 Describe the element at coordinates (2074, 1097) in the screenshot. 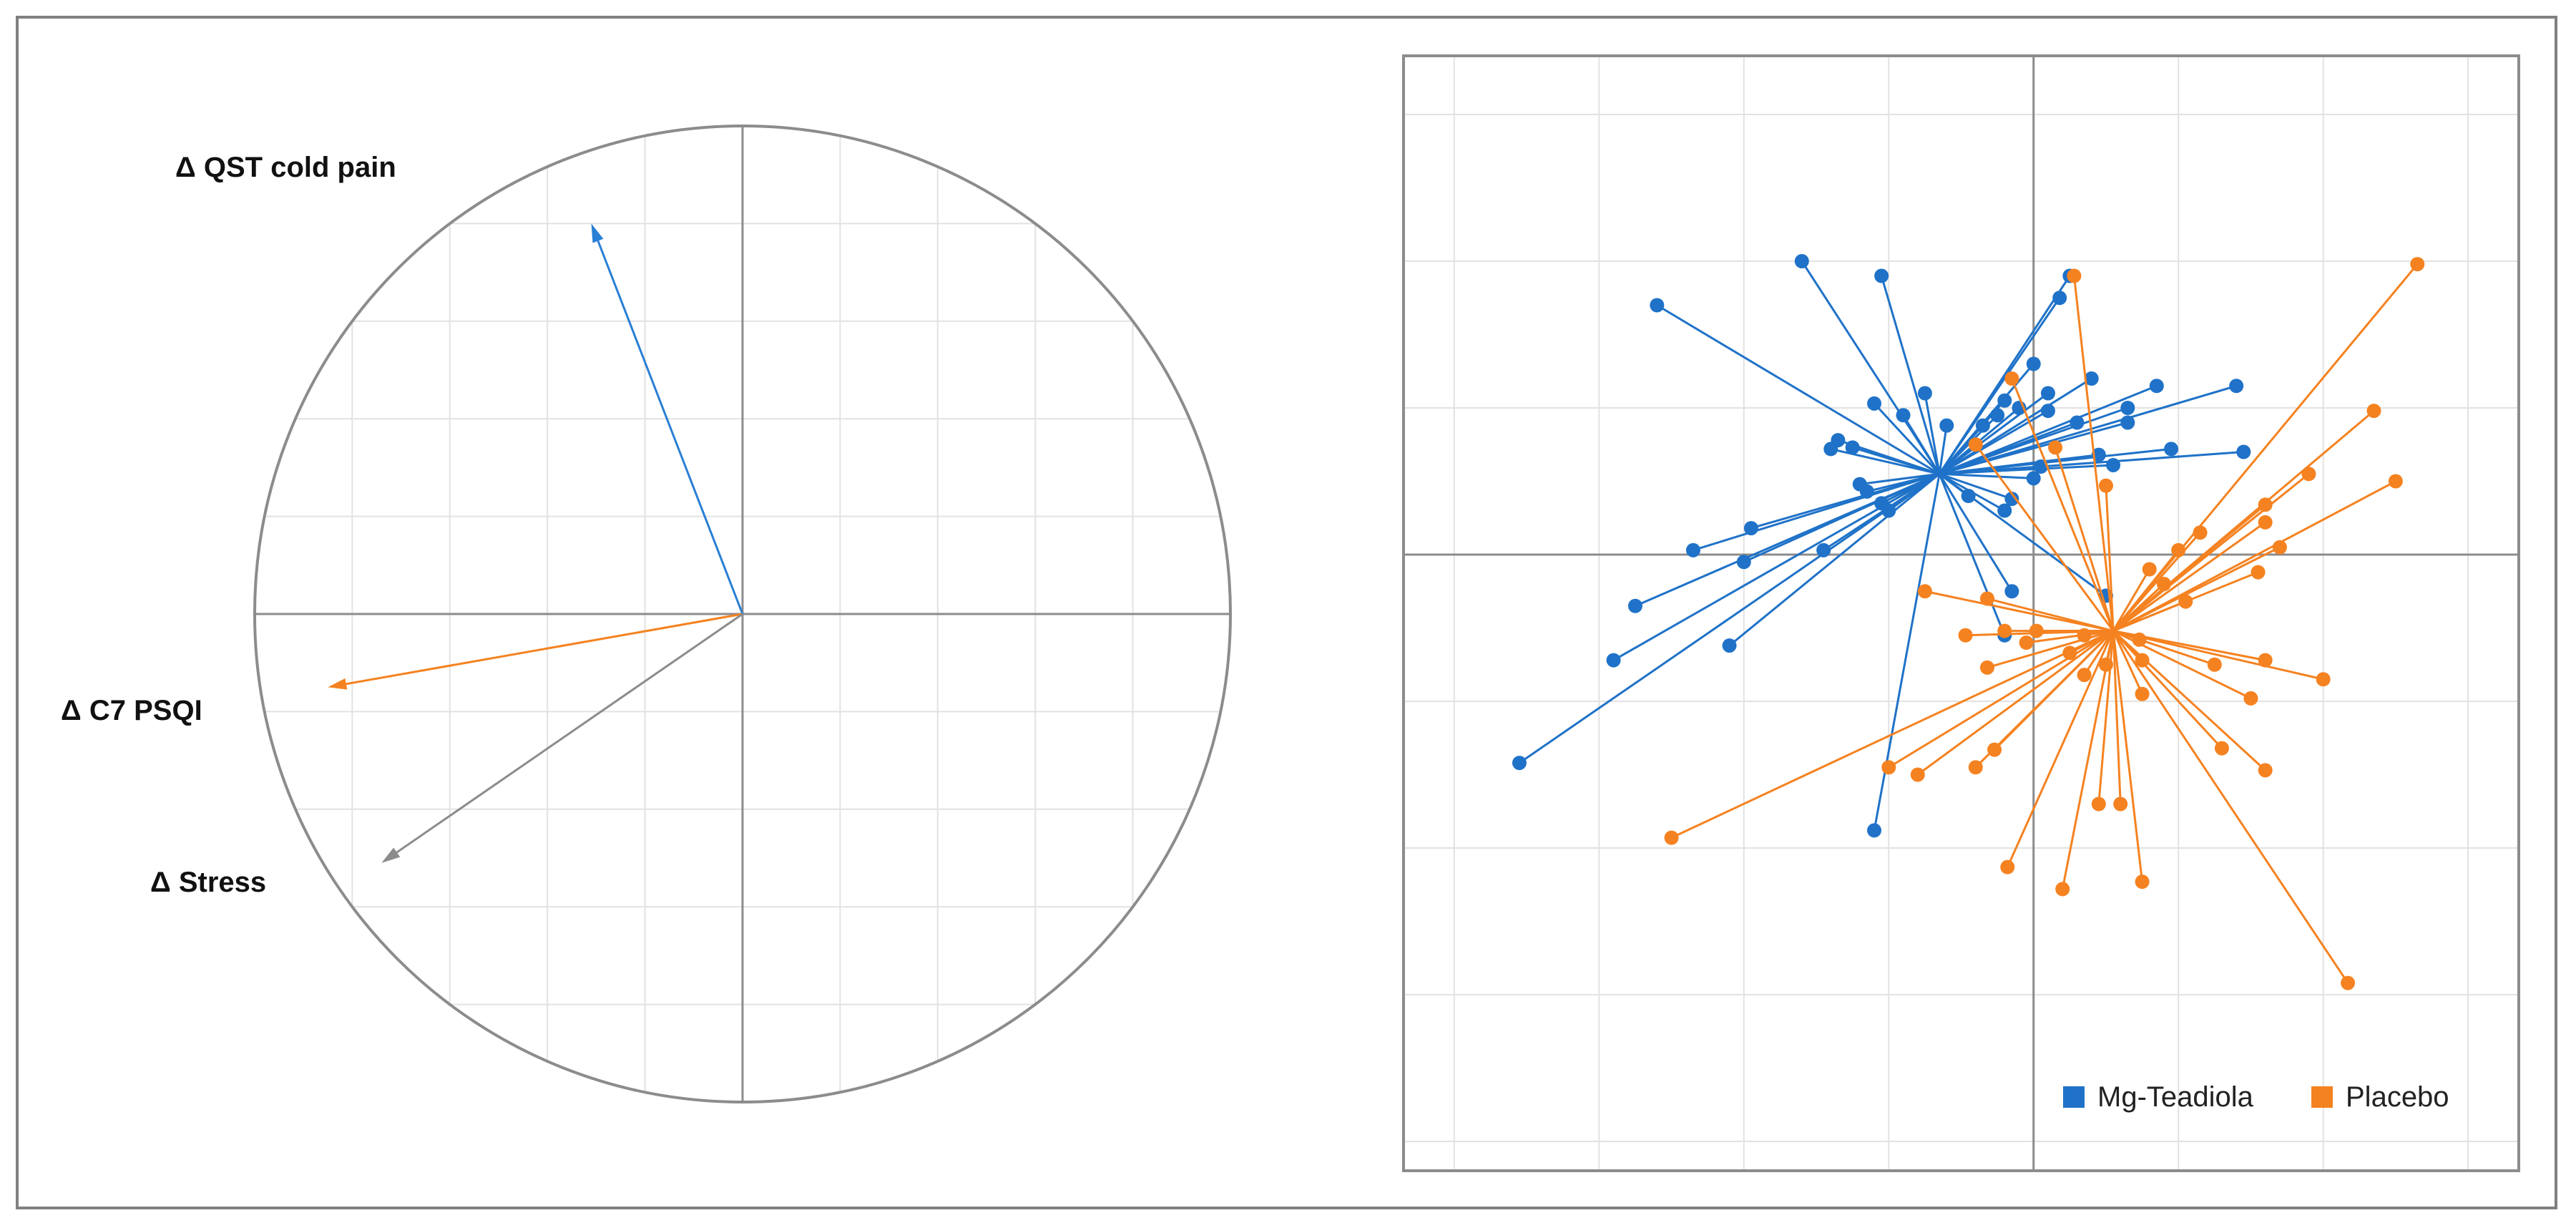

I see `legend-swatch` at that location.